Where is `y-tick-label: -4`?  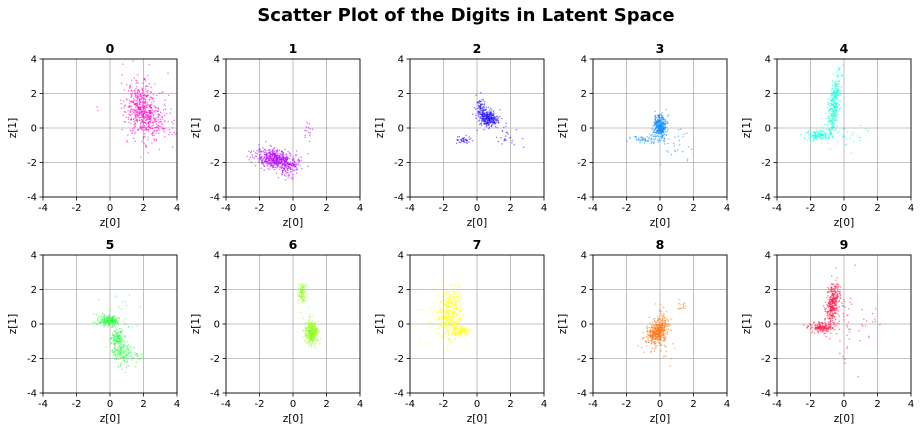
y-tick-label: -4 is located at coordinates (766, 198).